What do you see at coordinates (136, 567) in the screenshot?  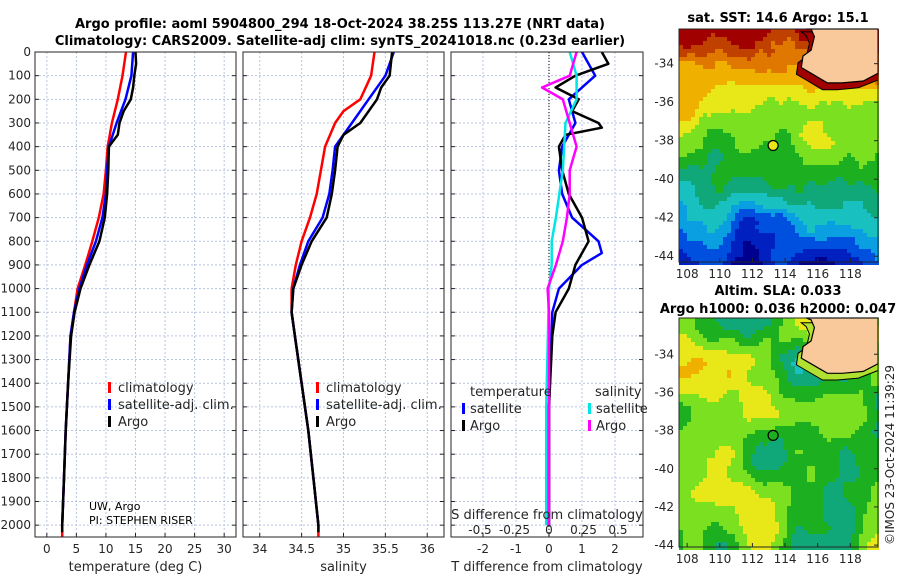 I see `x-axis-label: temperature (deg C)` at bounding box center [136, 567].